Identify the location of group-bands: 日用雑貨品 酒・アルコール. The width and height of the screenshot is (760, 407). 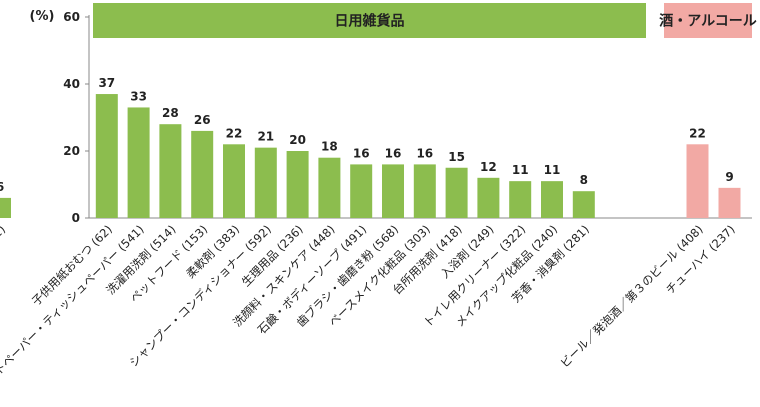
(425, 20).